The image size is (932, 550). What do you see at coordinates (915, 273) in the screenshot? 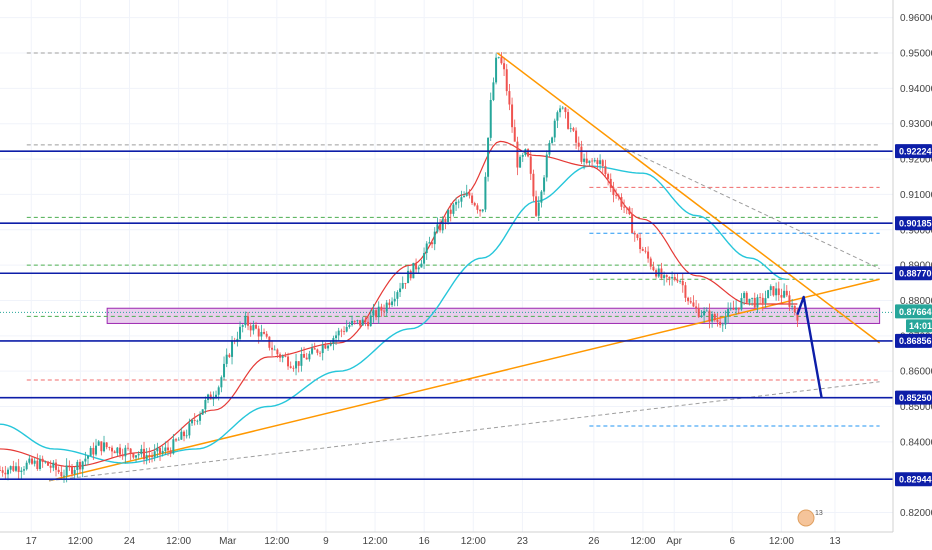
I see `price-level-tag-text: 0.88770` at bounding box center [915, 273].